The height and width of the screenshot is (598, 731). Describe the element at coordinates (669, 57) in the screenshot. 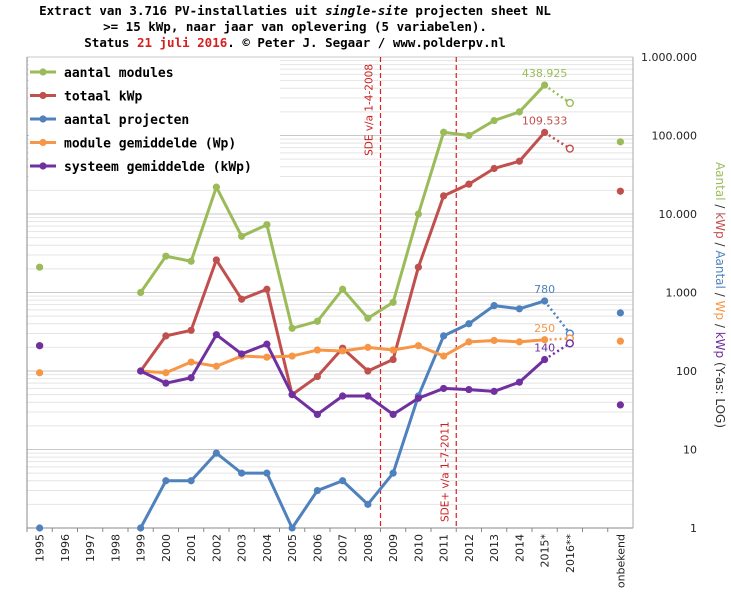

I see `y-tick-label: 1.000.000` at that location.